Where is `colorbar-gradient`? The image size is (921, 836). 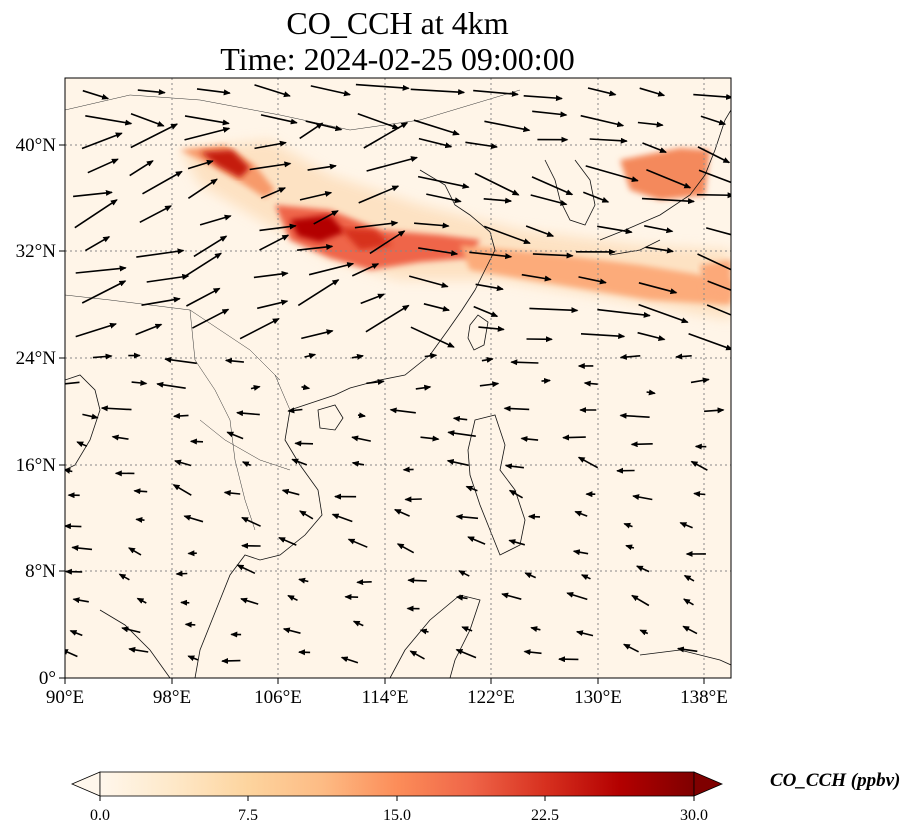 colorbar-gradient is located at coordinates (397, 784).